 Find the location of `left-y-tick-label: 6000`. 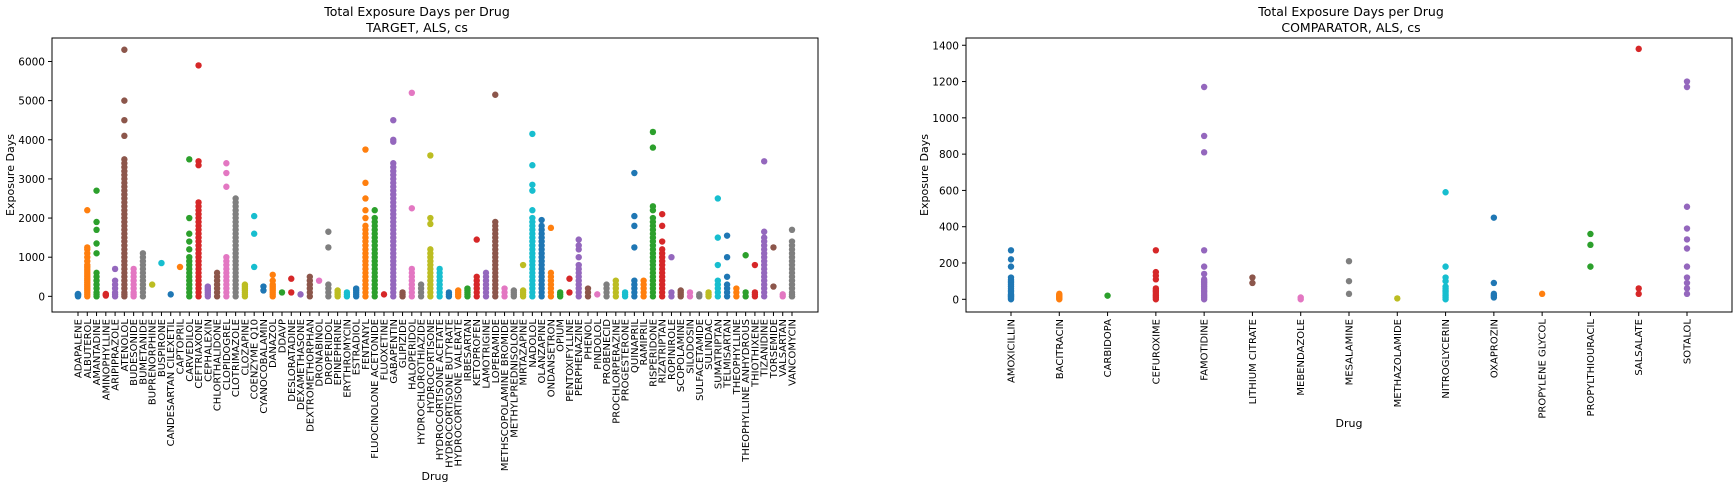

left-y-tick-label: 6000 is located at coordinates (31, 62).